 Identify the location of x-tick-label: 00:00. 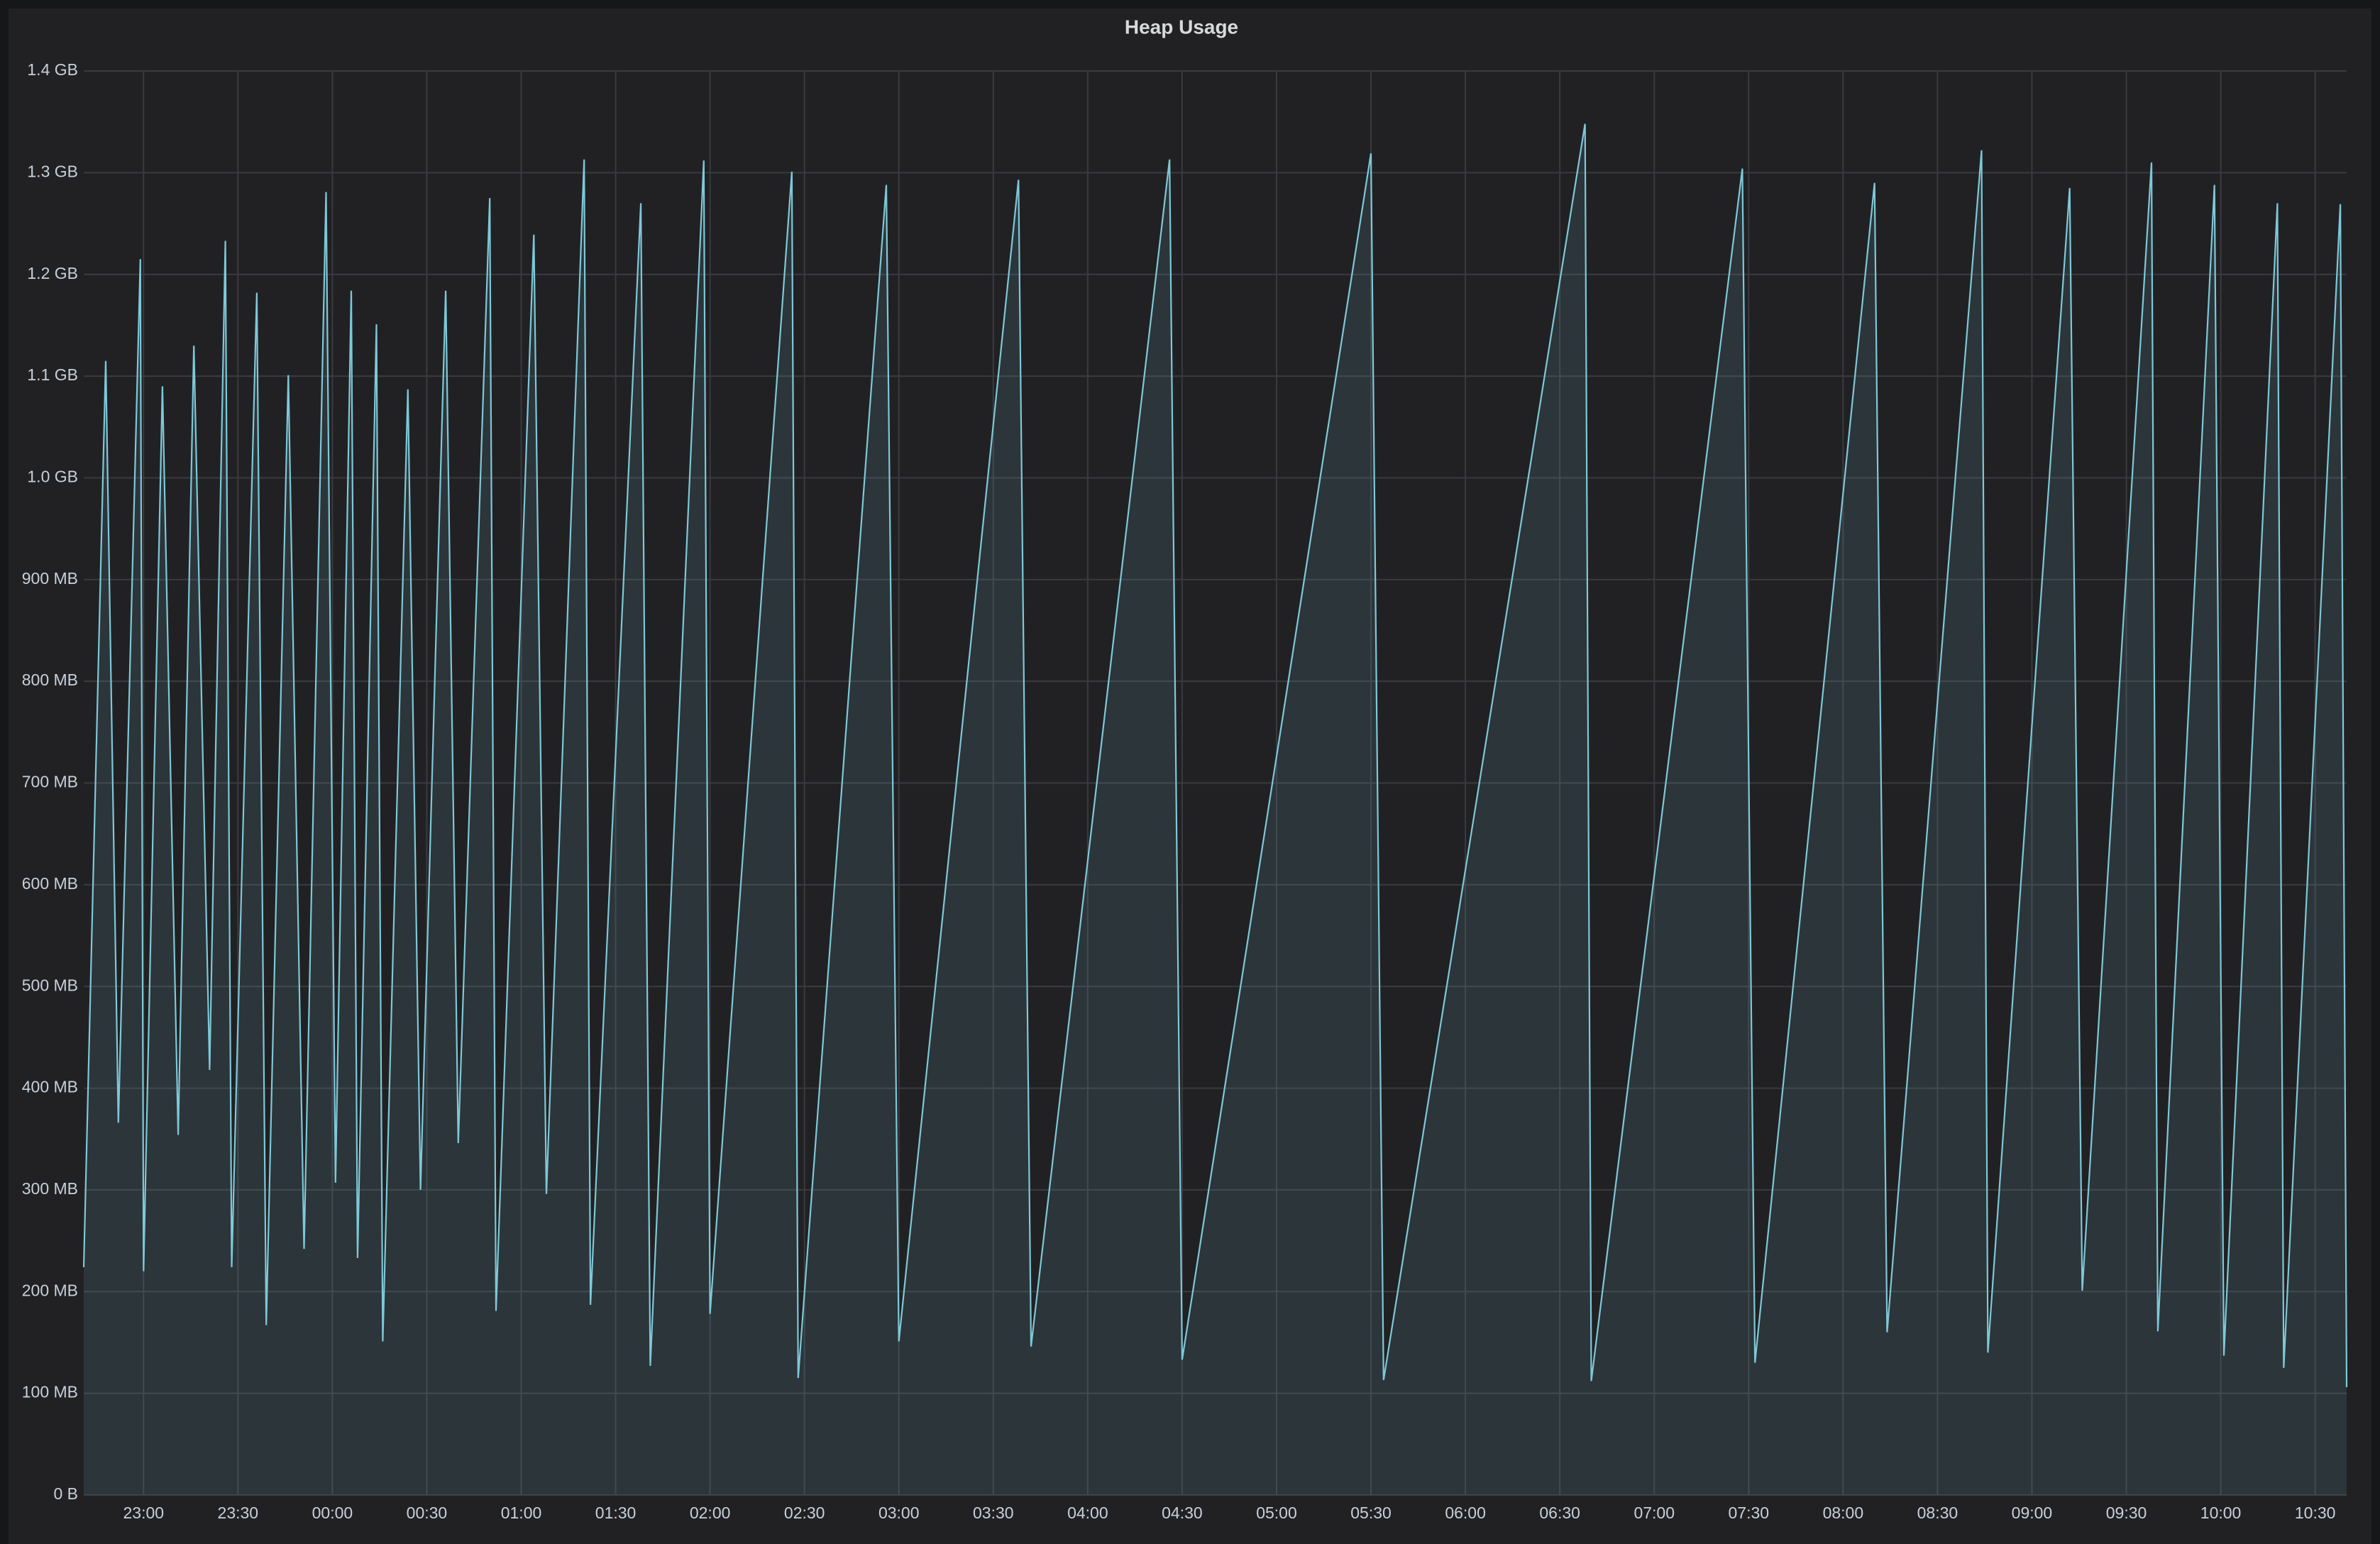
(333, 1513).